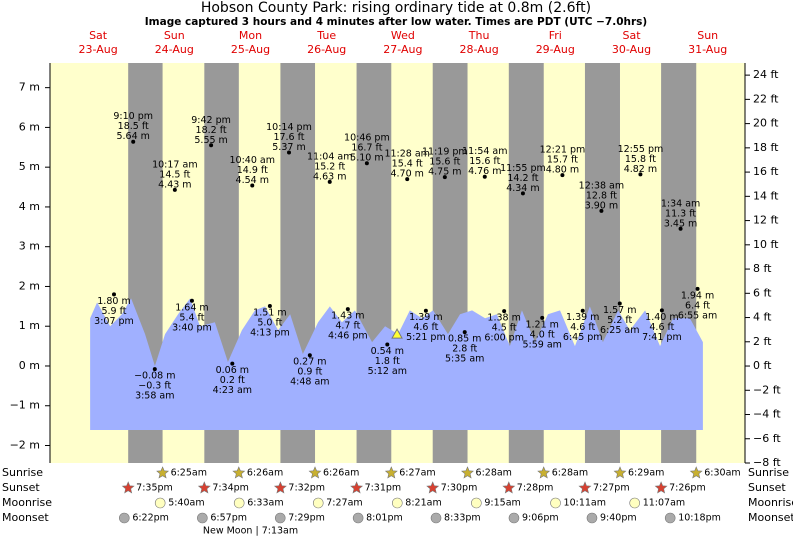  Describe the element at coordinates (309, 362) in the screenshot. I see `extreme-label: 0.27 m` at that location.